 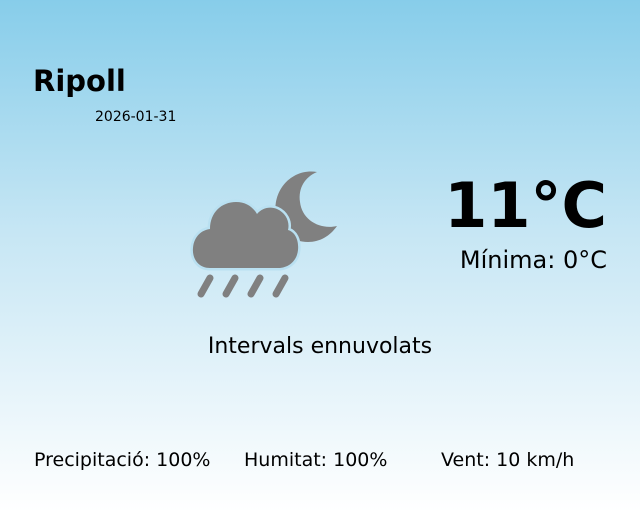 What do you see at coordinates (316, 460) in the screenshot?
I see `humidity-stat: Humitat: 100%` at bounding box center [316, 460].